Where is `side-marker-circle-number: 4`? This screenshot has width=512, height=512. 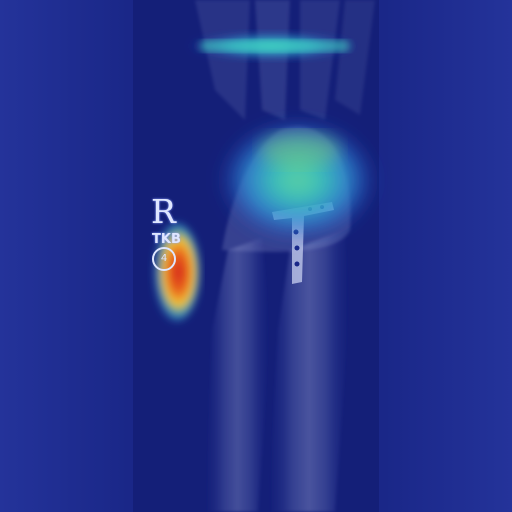
side-marker-circle-number: 4 is located at coordinates (164, 258).